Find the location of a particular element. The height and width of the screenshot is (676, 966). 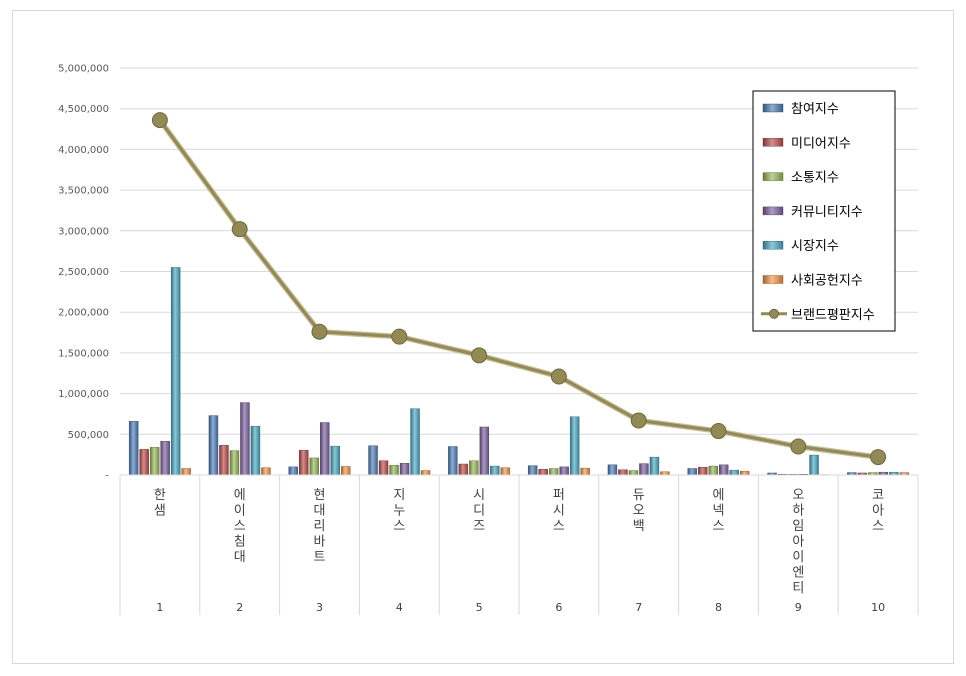

category-label: 엔 is located at coordinates (798, 573).